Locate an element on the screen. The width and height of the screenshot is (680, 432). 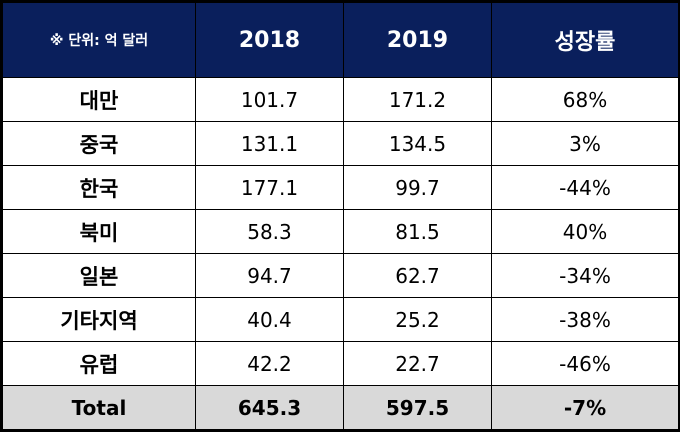
region-cell: 중국 is located at coordinates (99, 143).